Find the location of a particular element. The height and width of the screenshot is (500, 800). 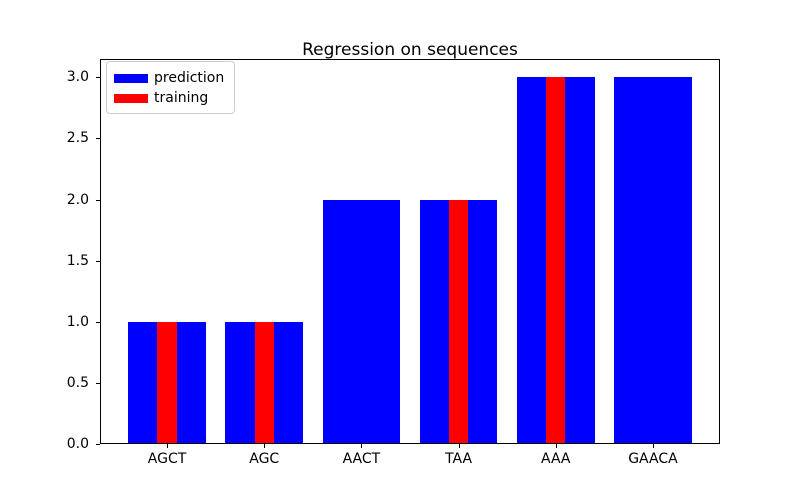

bar-prediction-gaaca is located at coordinates (653, 260).